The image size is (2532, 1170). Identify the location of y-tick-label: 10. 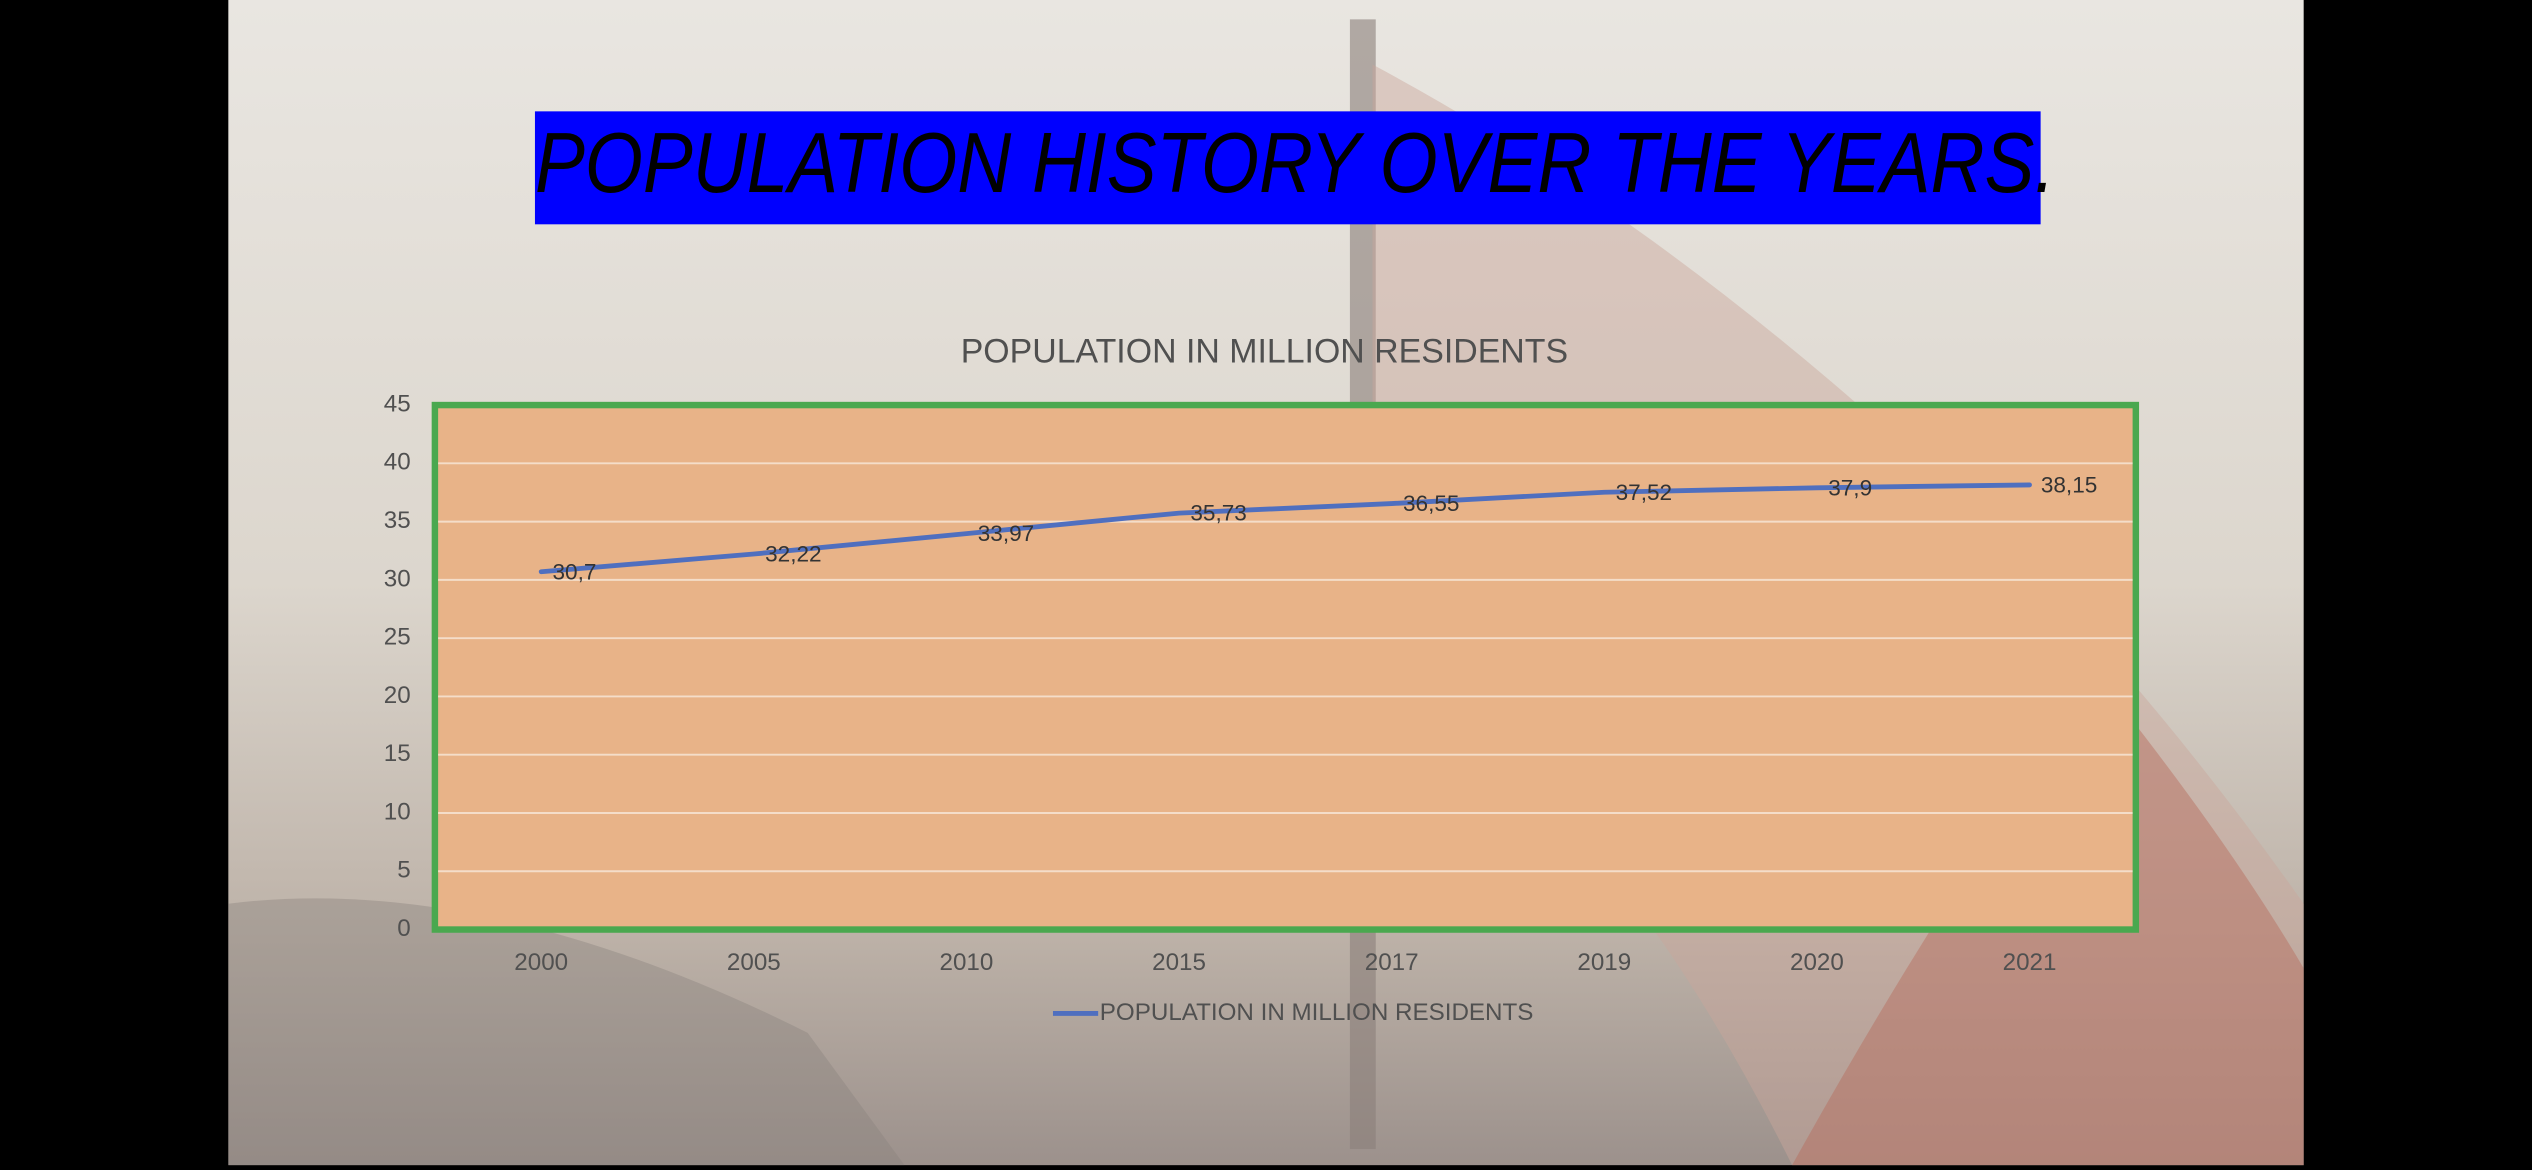
(397, 811).